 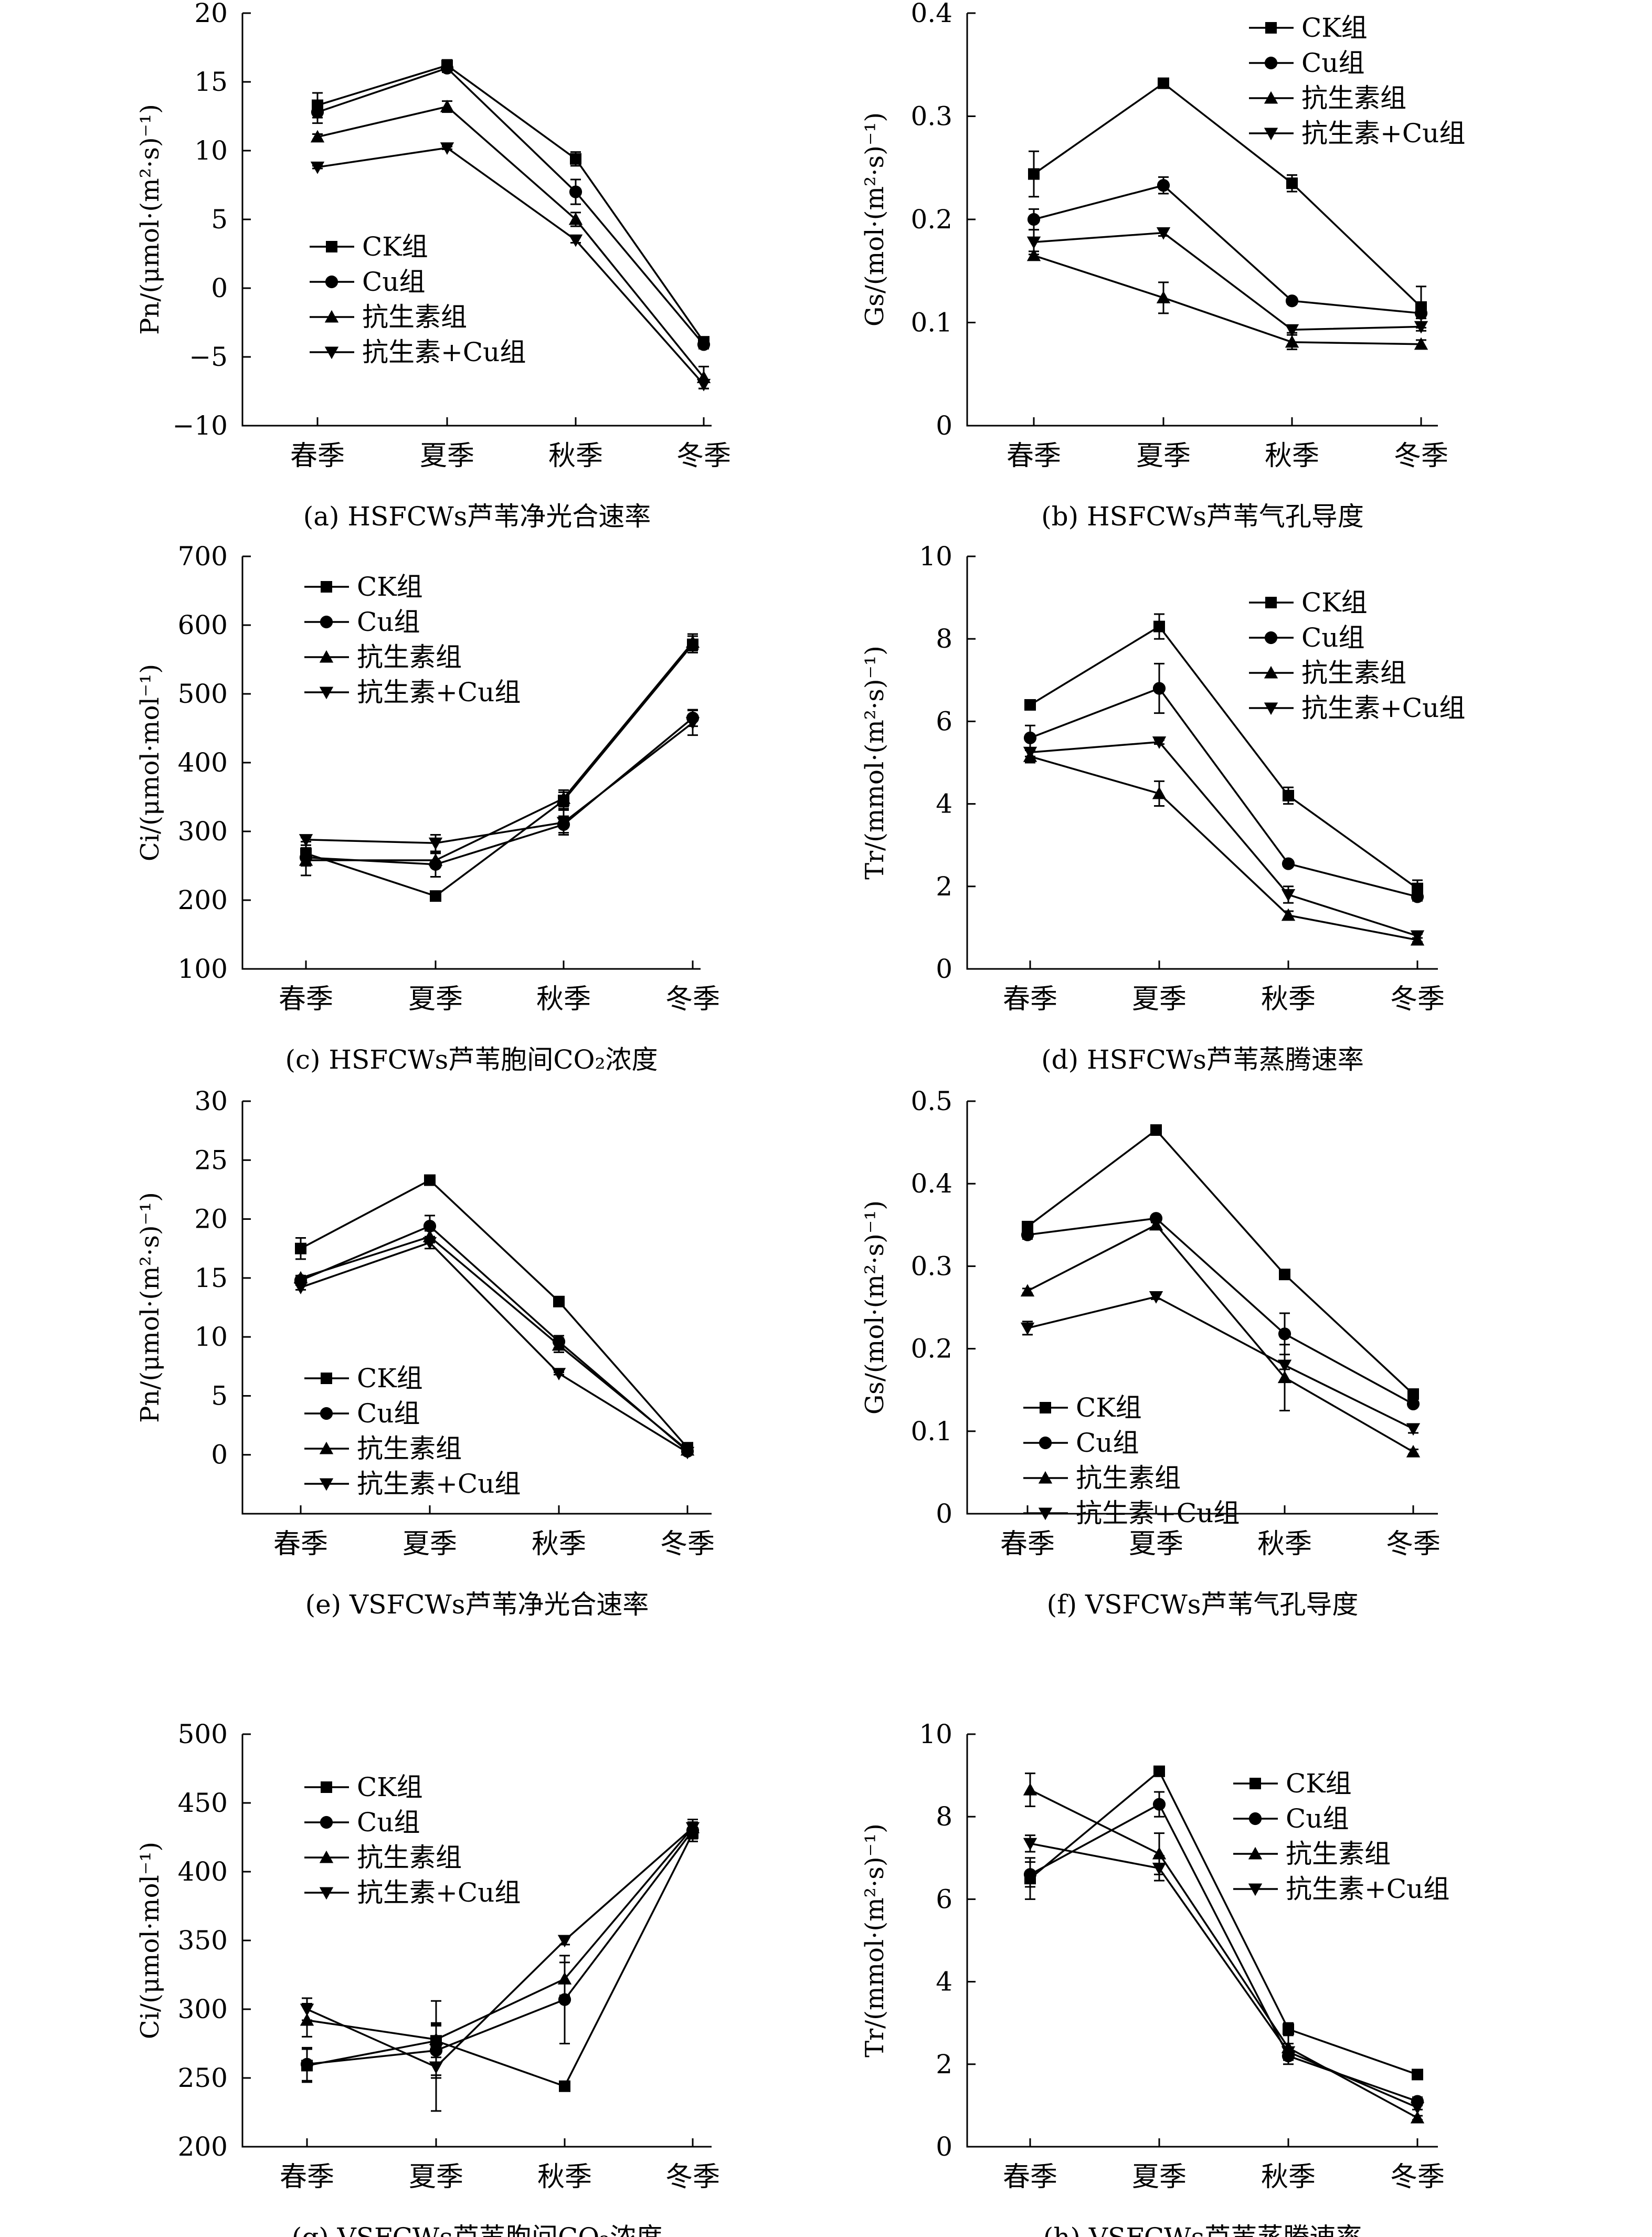 What do you see at coordinates (150, 1940) in the screenshot?
I see `y-axis-label: Ci/(μmol·mol⁻¹)` at bounding box center [150, 1940].